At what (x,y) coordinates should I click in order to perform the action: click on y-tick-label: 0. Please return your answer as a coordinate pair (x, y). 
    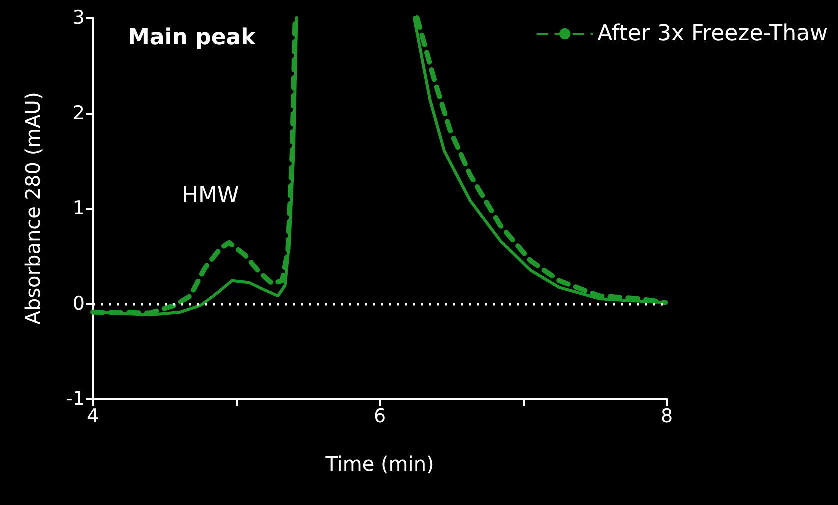
    Looking at the image, I should click on (78, 303).